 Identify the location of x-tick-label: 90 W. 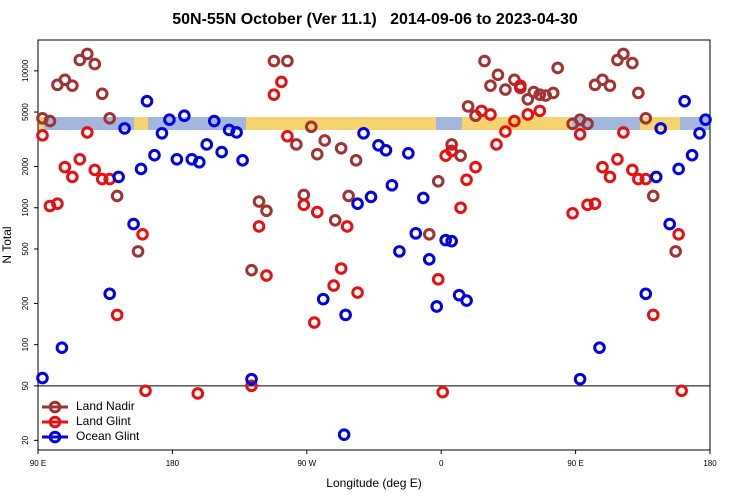
(306, 463).